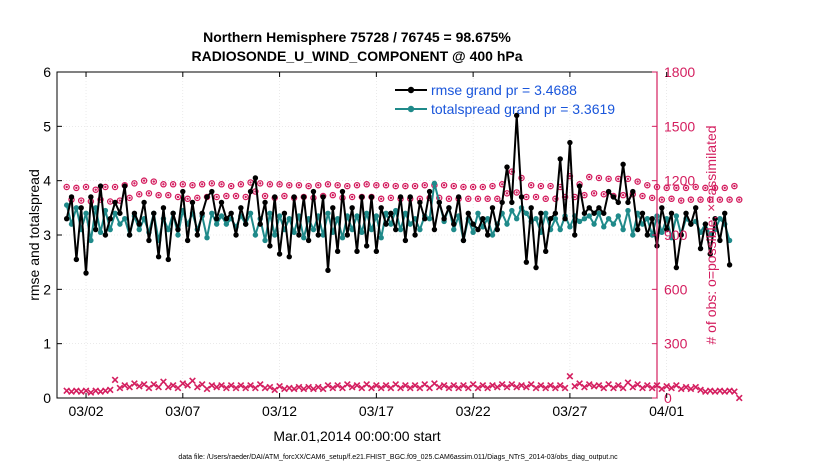  Describe the element at coordinates (679, 72) in the screenshot. I see `y-right-tick-label: 1800` at that location.